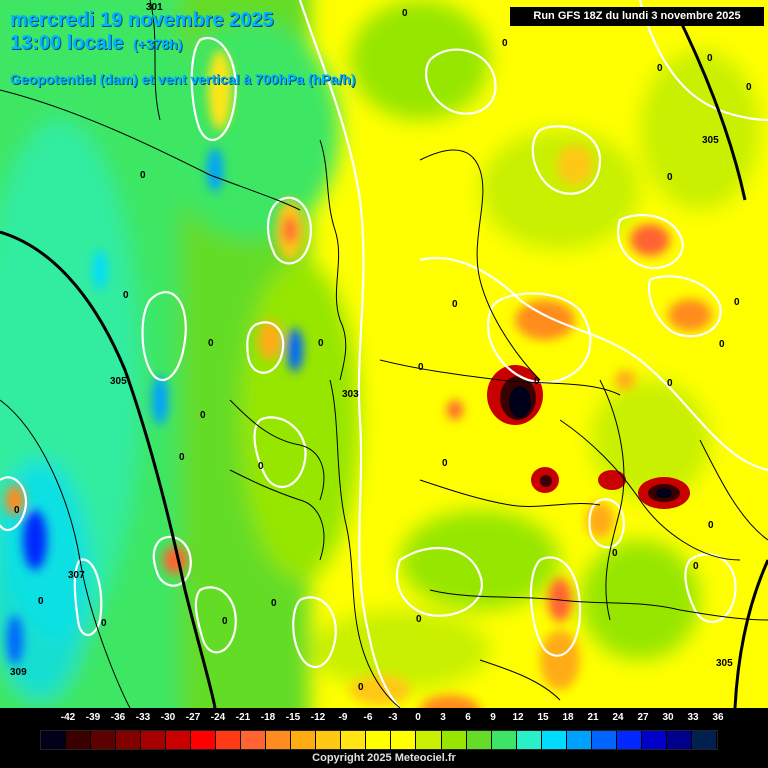  What do you see at coordinates (218, 717) in the screenshot?
I see `legend-tick: -24` at bounding box center [218, 717].